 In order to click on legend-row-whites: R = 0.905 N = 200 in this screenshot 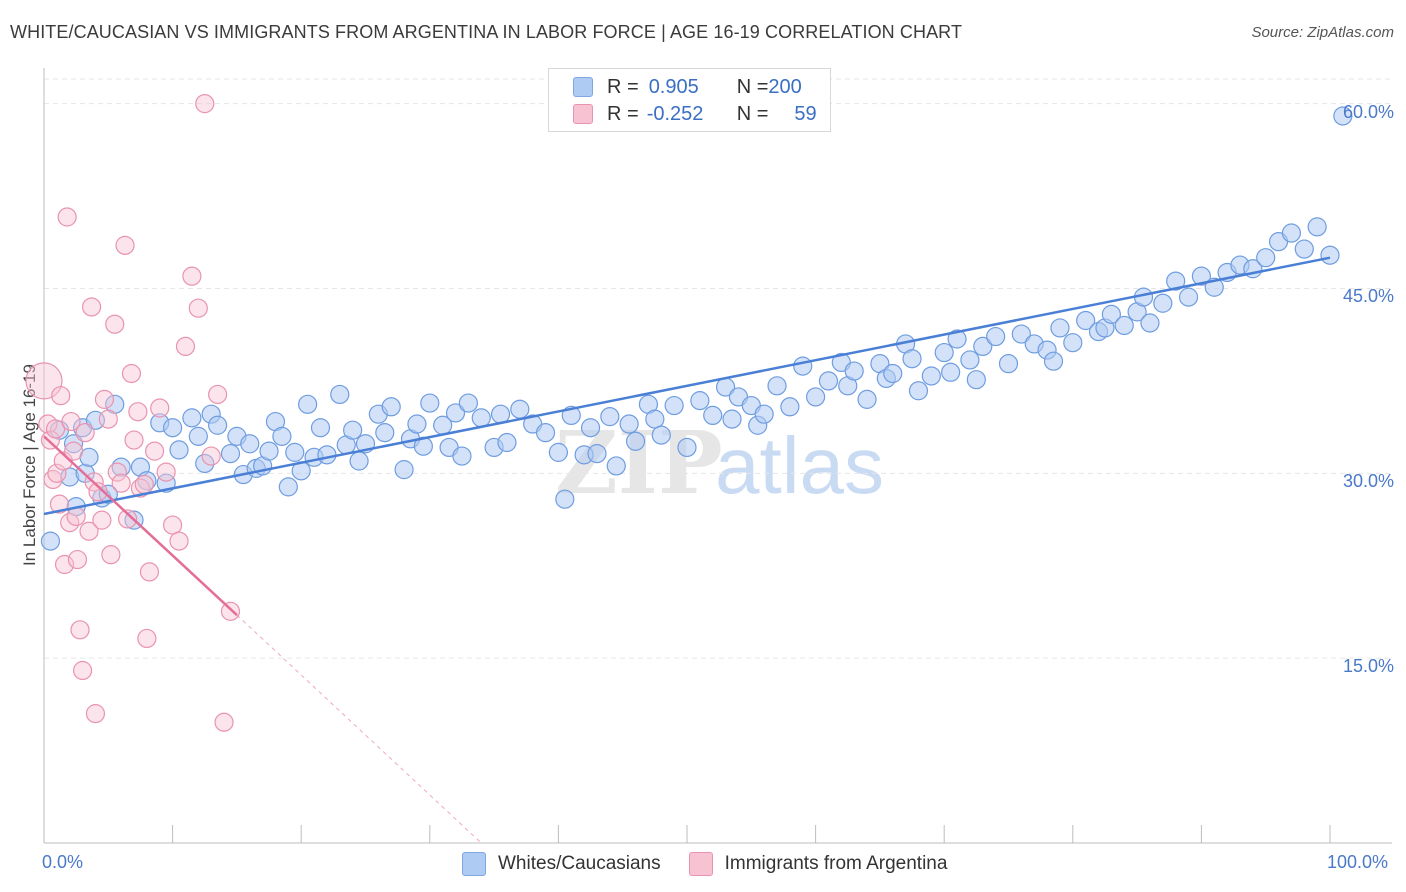, I will do `click(687, 87)`.